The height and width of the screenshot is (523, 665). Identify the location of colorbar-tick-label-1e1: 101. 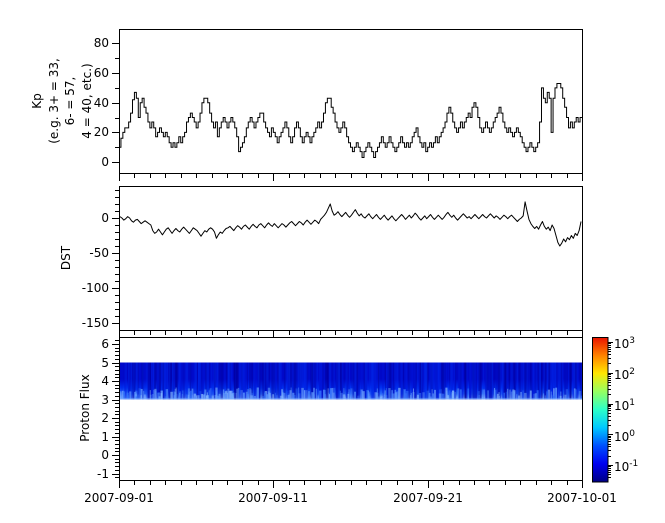
(625, 405).